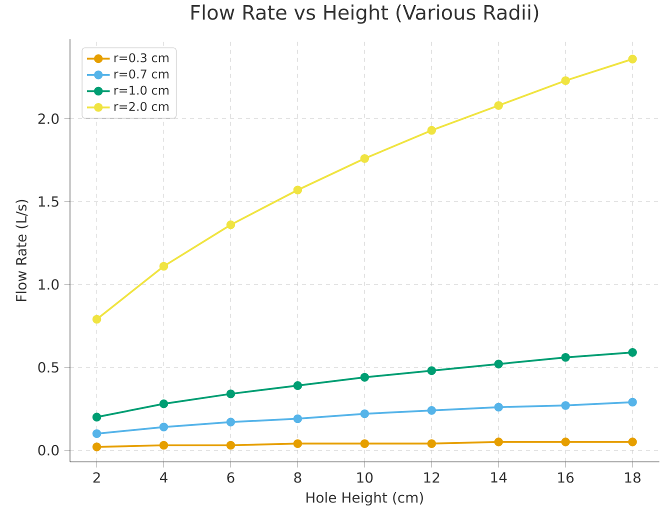 This screenshot has width=662, height=514. What do you see at coordinates (432, 477) in the screenshot?
I see `x-tick-label: 12` at bounding box center [432, 477].